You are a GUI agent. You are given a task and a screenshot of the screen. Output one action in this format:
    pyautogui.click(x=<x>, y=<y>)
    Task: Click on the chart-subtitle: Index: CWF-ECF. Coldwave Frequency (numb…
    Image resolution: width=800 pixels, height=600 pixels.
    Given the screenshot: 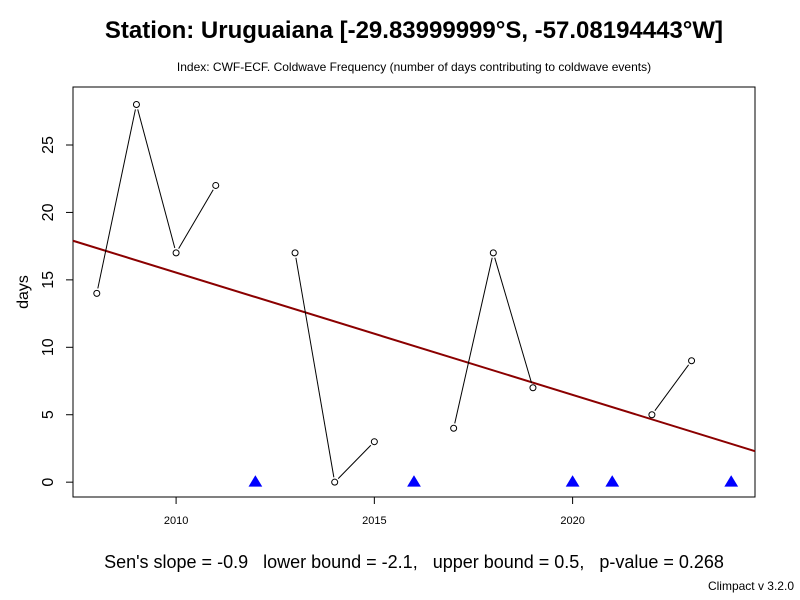 What is the action you would take?
    pyautogui.click(x=414, y=67)
    